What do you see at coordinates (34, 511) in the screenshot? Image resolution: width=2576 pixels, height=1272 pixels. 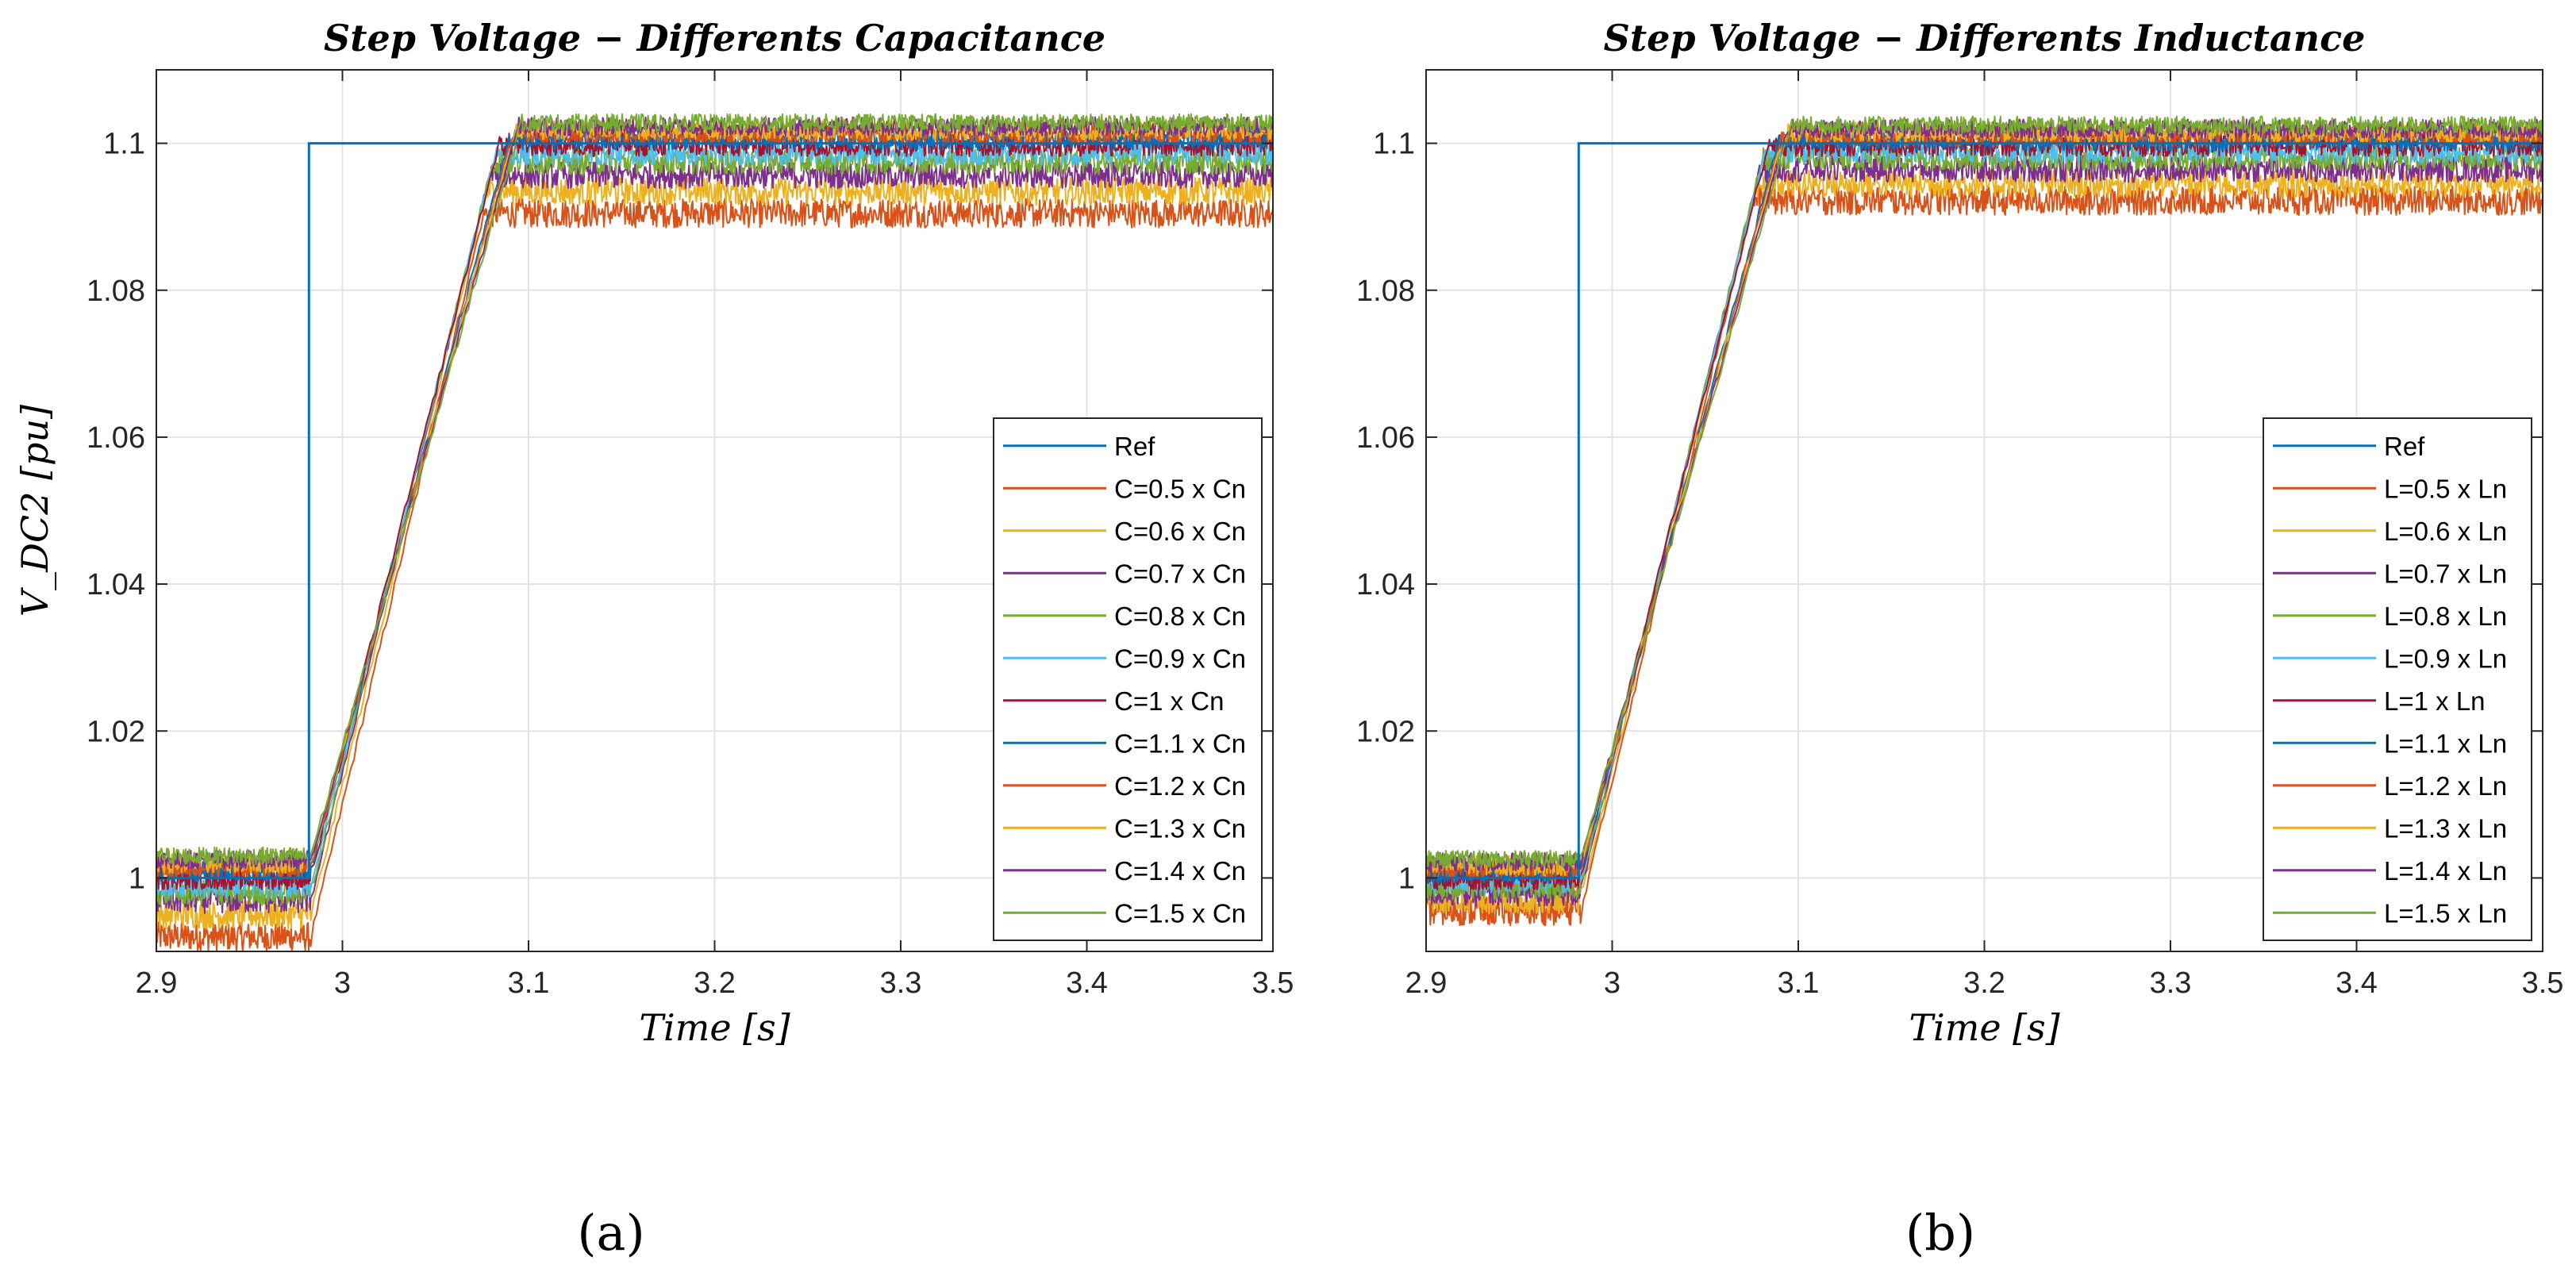 I see `y-axis-label: V_DC2 [pu]` at bounding box center [34, 511].